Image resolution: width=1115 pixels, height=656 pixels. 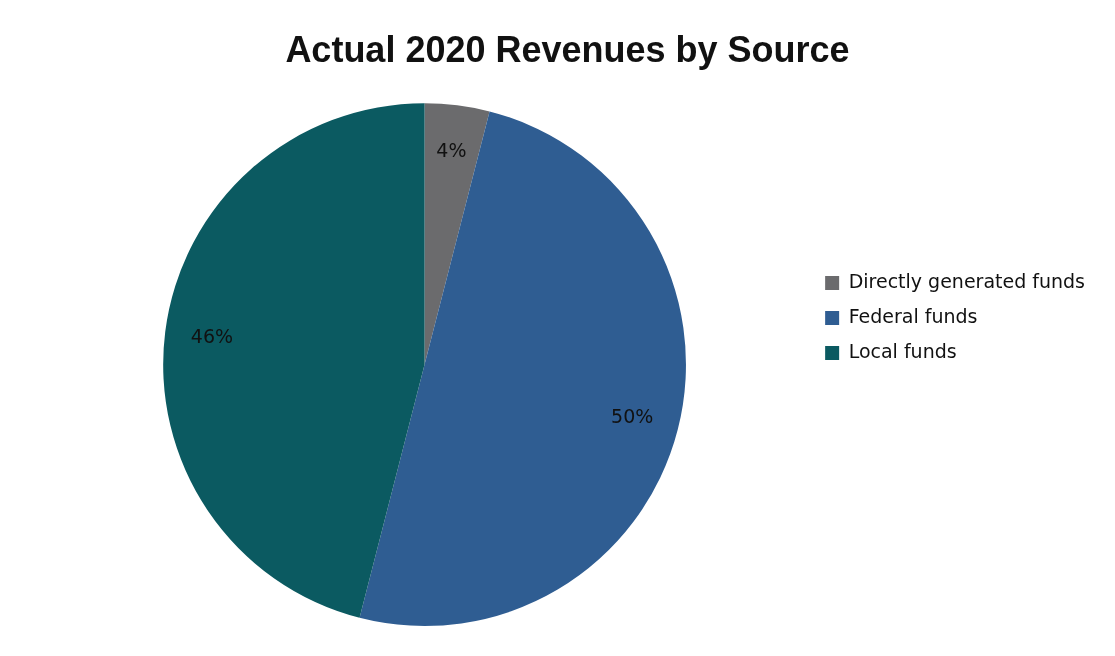 I want to click on data-label: 50%, so click(x=632, y=415).